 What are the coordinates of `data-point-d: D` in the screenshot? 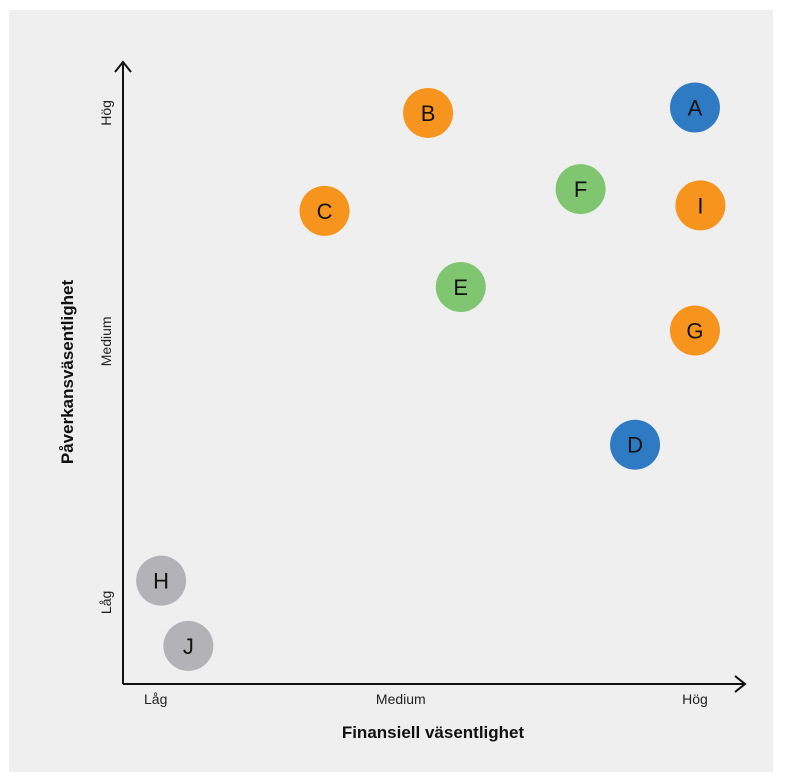 It's located at (635, 444).